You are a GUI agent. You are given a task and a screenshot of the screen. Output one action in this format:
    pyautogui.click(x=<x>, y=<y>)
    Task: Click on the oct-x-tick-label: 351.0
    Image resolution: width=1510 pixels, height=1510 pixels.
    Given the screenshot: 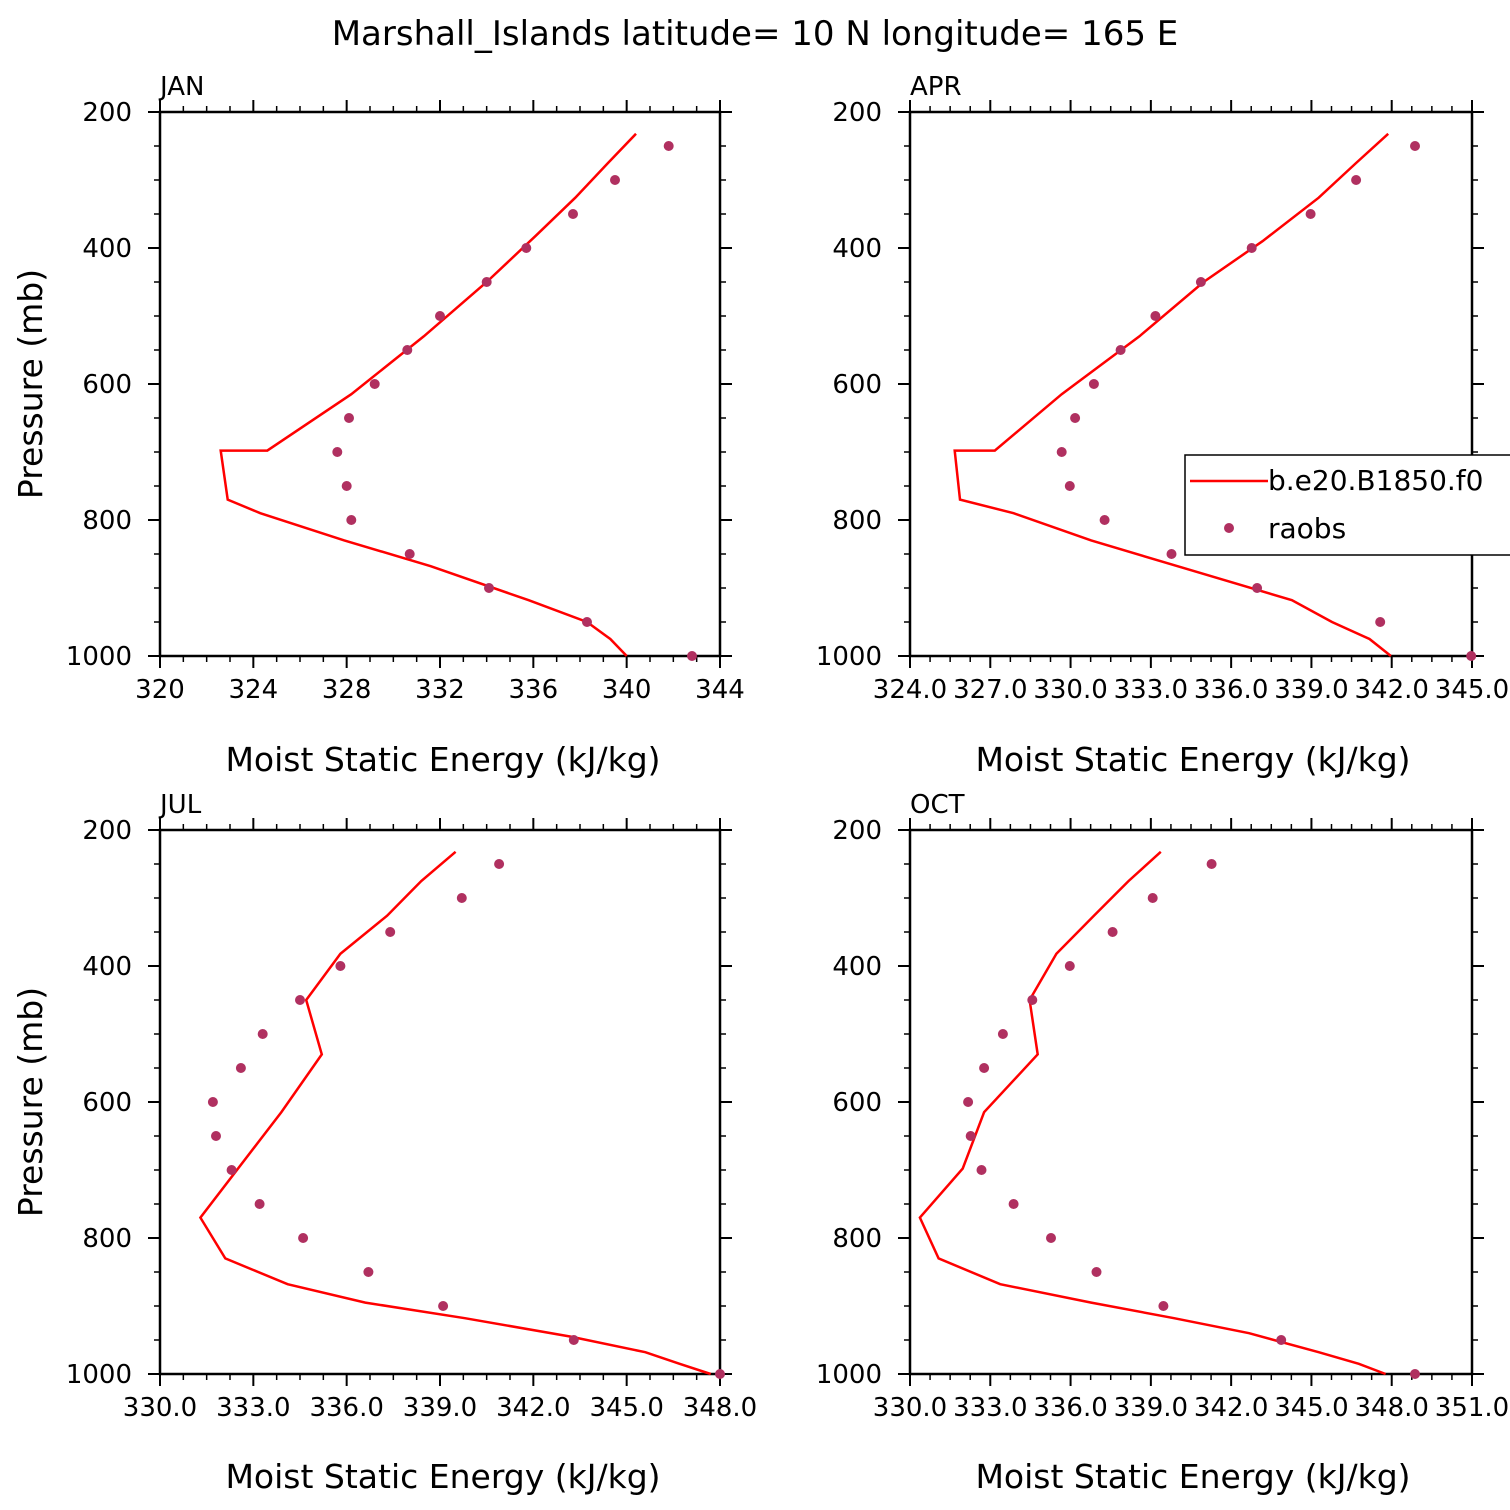 What is the action you would take?
    pyautogui.click(x=1472, y=1408)
    